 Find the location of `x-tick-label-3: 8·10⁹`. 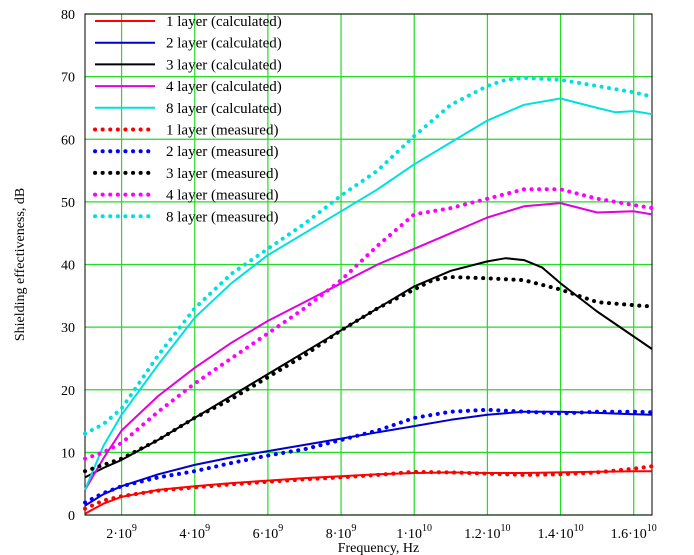

x-tick-label-3: 8·10⁹ is located at coordinates (341, 532).